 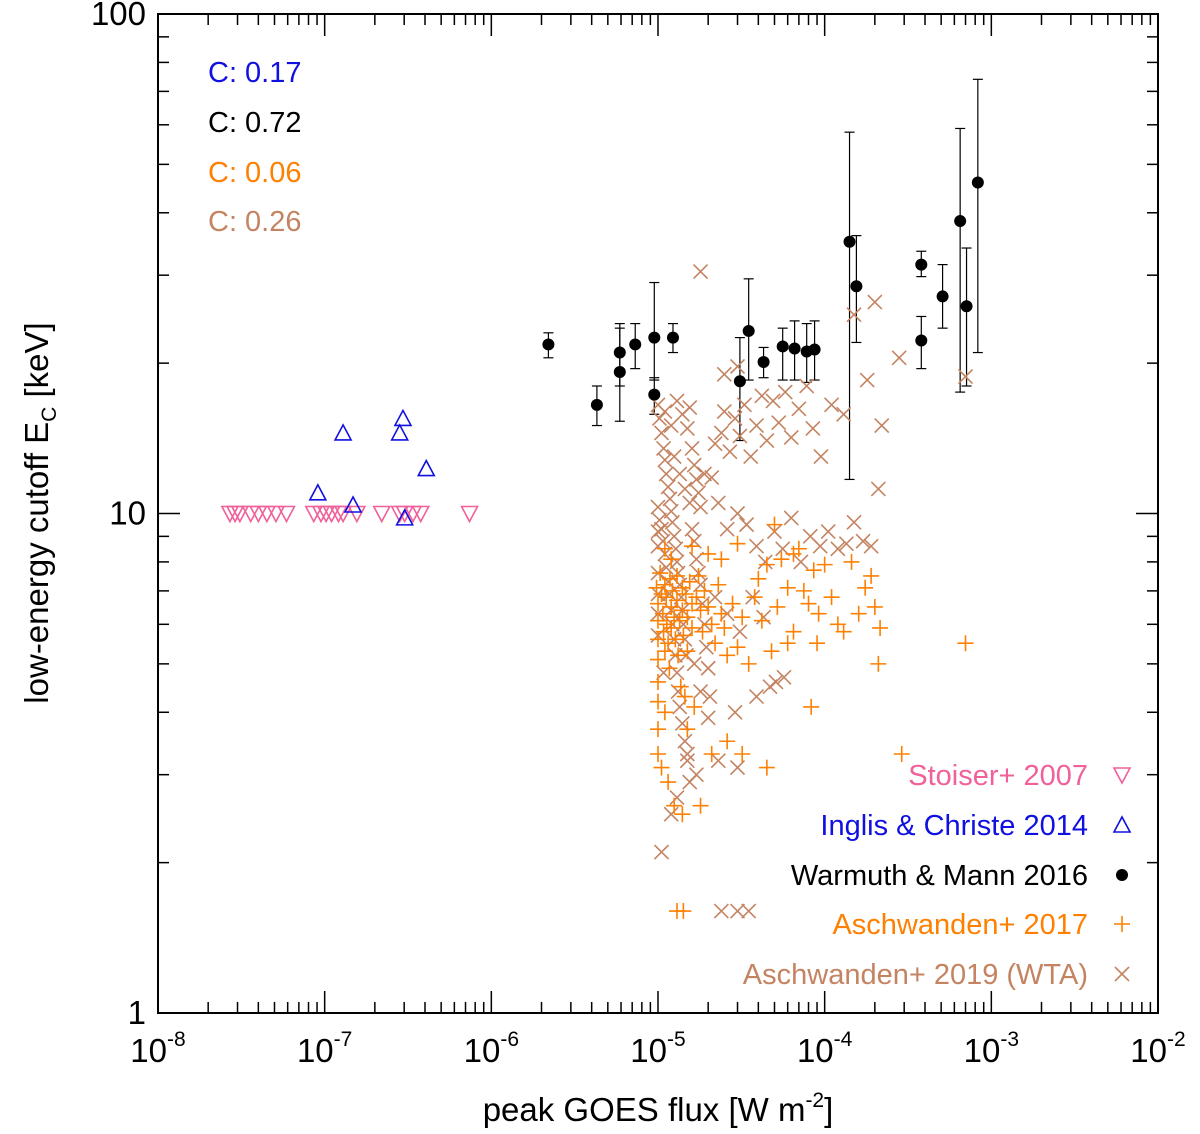 I want to click on legend-label: Aschwanden+ 2019 (WTA), so click(x=915, y=975).